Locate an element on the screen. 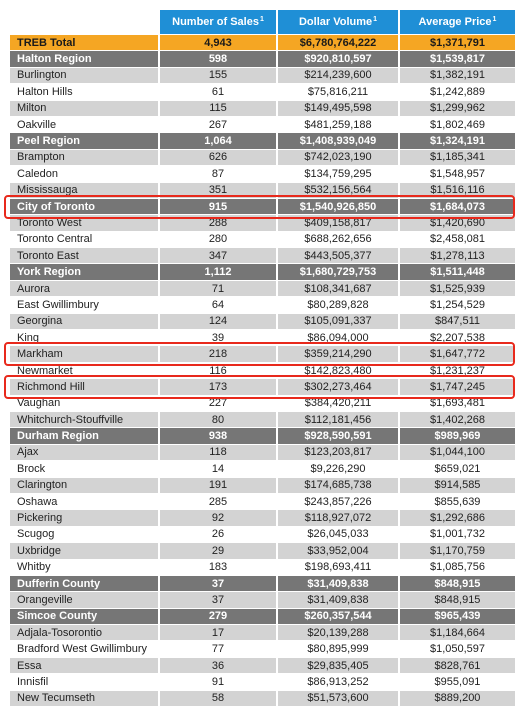 Image resolution: width=521 pixels, height=720 pixels. number-of-sales-cell: 87 is located at coordinates (219, 174).